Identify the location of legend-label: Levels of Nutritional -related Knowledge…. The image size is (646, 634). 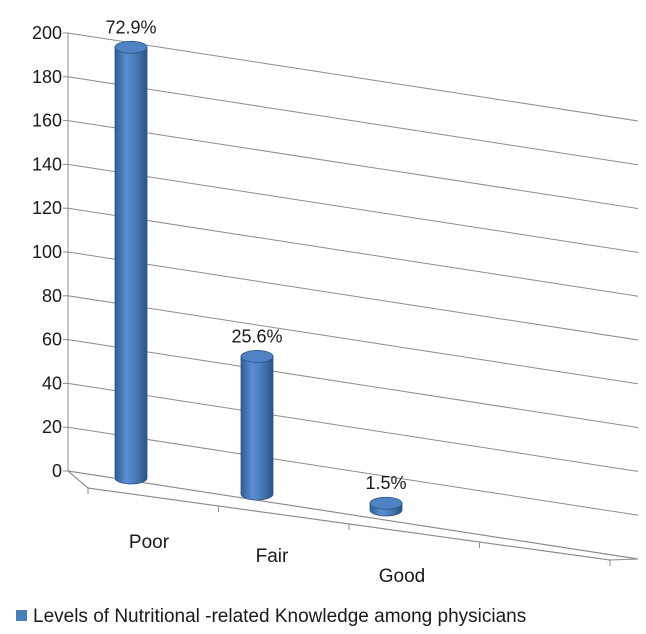
(280, 616).